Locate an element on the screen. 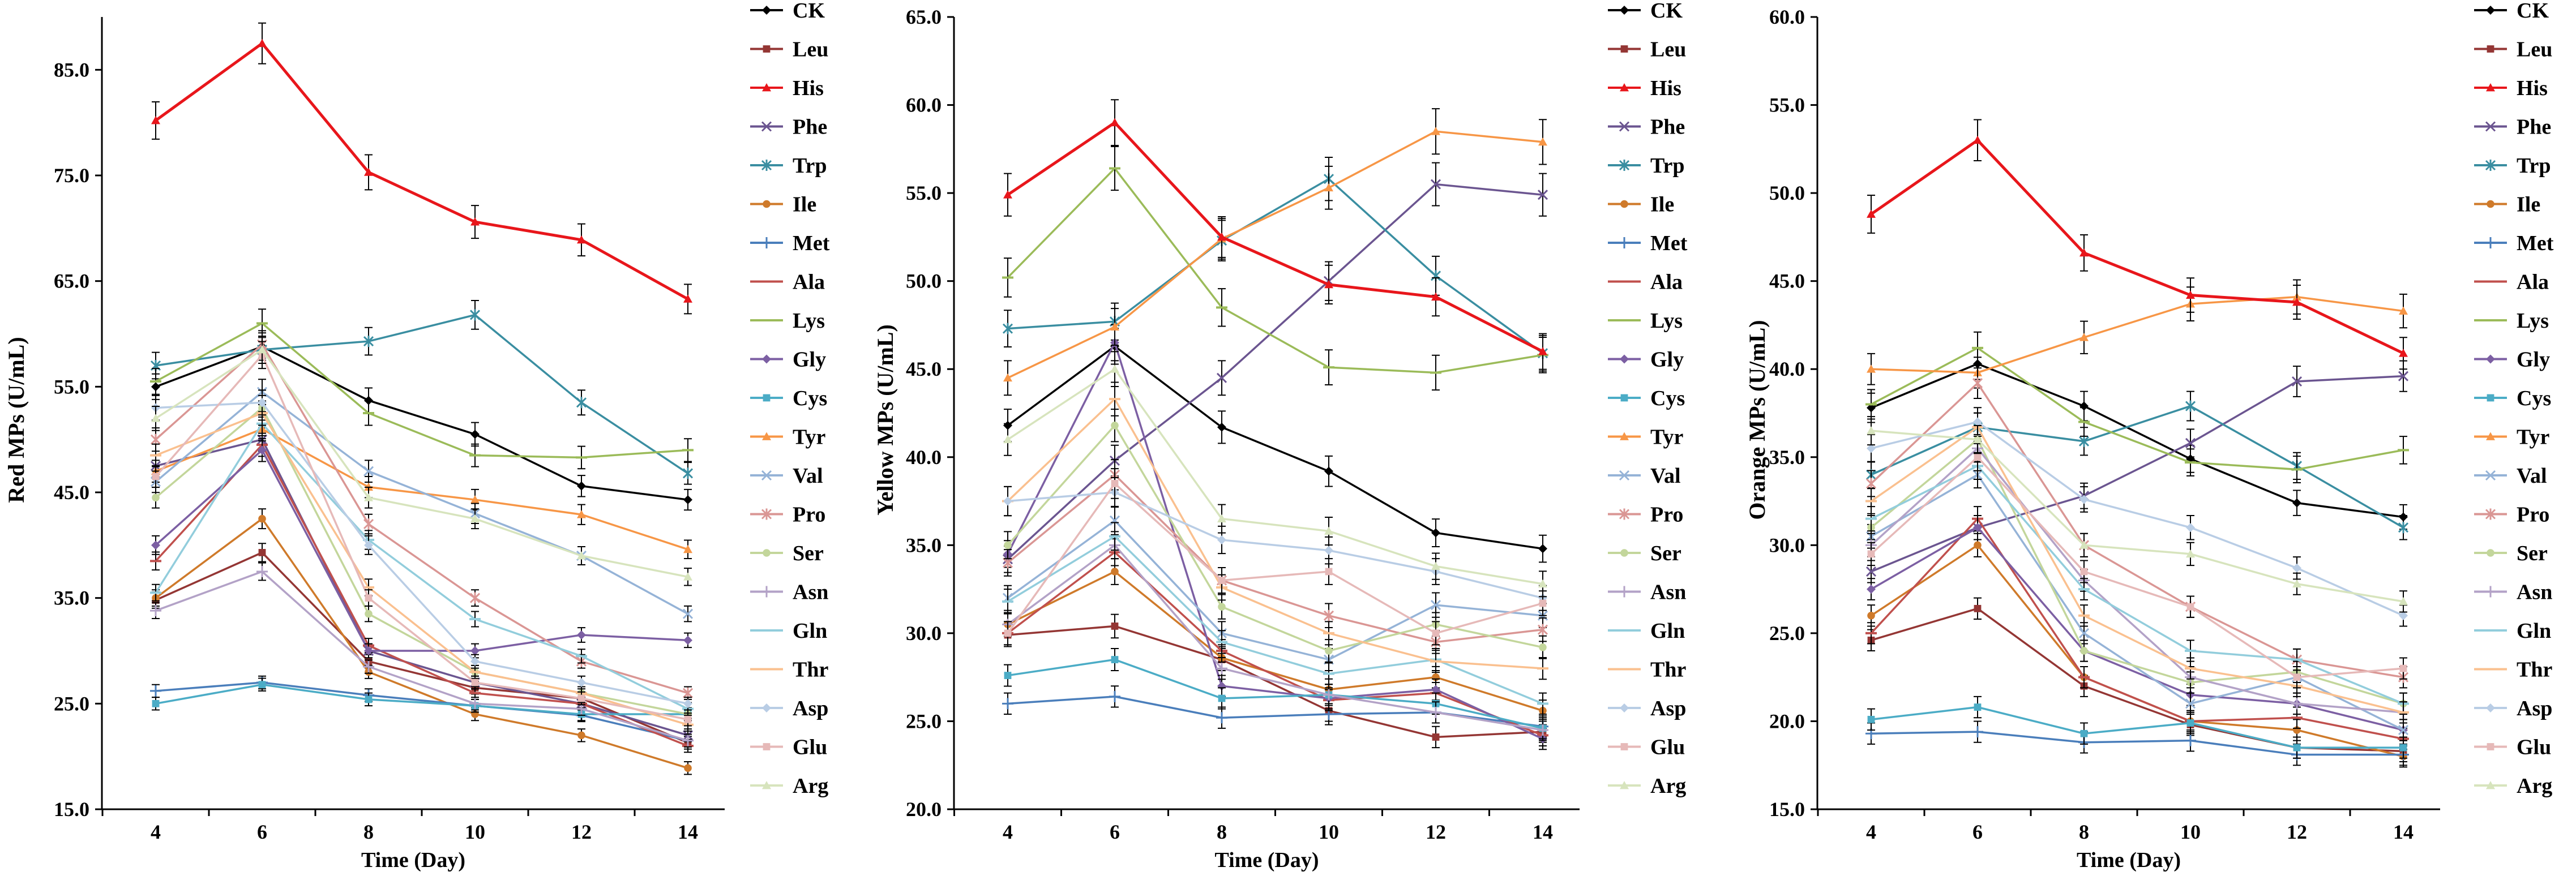 The height and width of the screenshot is (880, 2576). legend-item-gln: Gln is located at coordinates (788, 631).